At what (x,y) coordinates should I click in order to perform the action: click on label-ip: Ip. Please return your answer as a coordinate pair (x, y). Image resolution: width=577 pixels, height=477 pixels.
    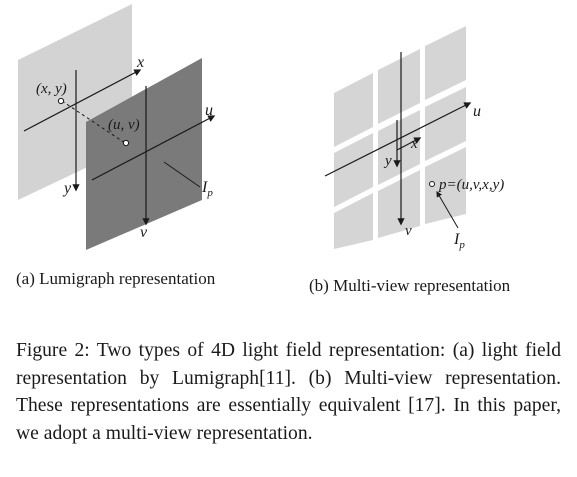
    Looking at the image, I should click on (207, 189).